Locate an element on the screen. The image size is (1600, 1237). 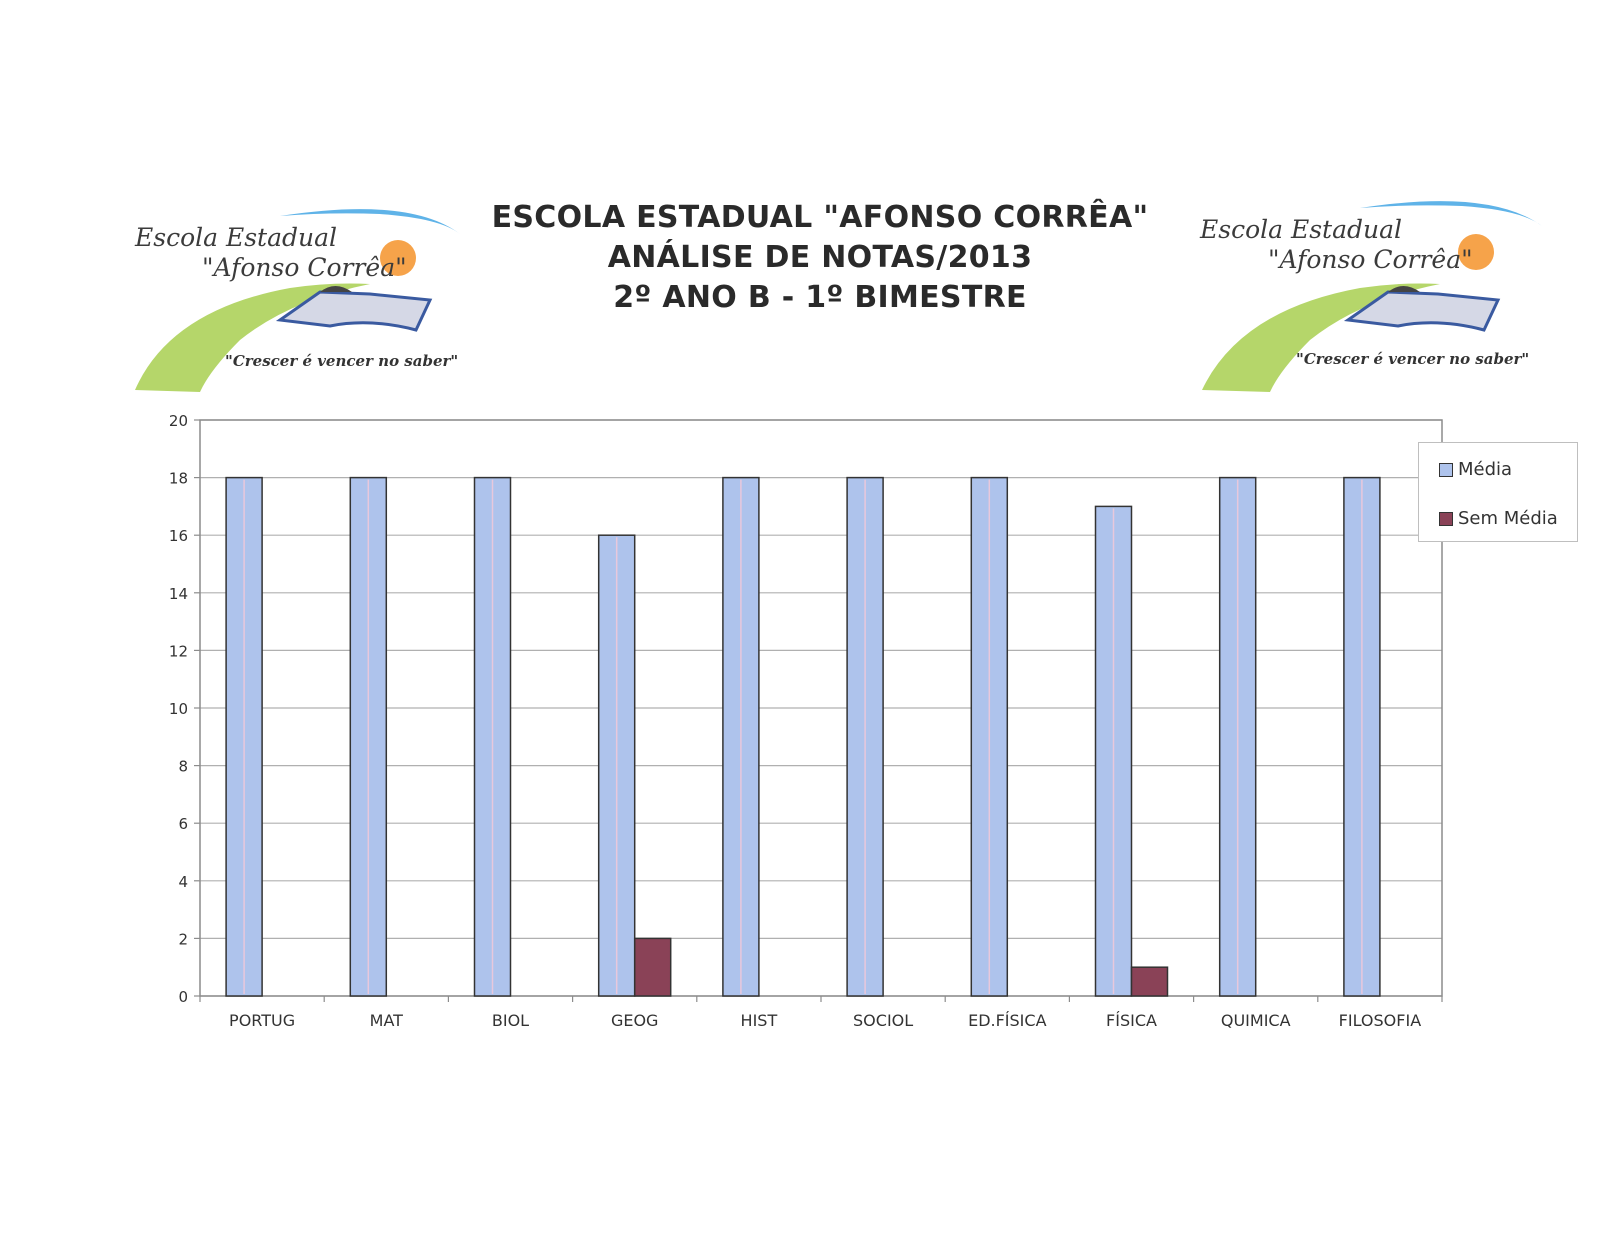
legend-label-sem-media: Sem Média is located at coordinates (1508, 518).